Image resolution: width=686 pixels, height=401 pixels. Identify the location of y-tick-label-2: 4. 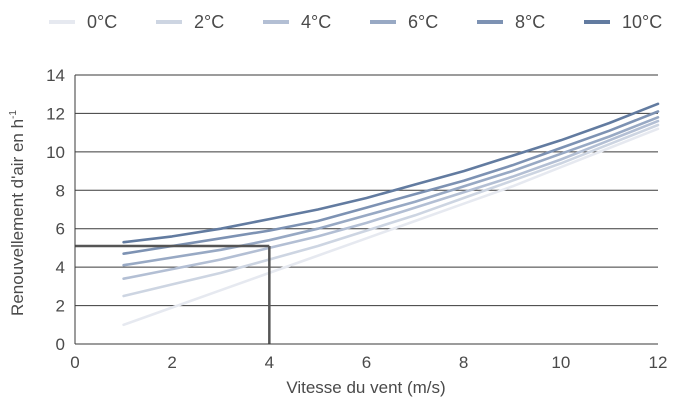
(60, 267).